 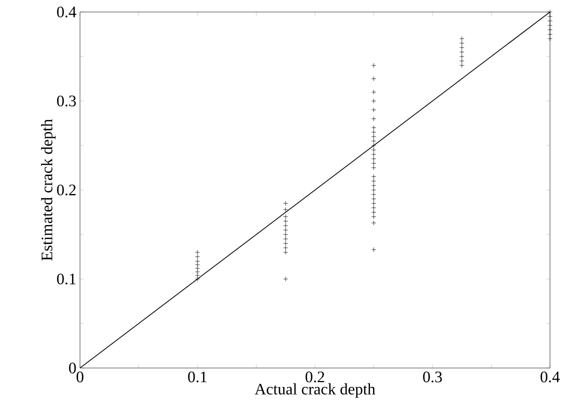 I want to click on y-tick-label: 0.2, so click(x=66, y=190).